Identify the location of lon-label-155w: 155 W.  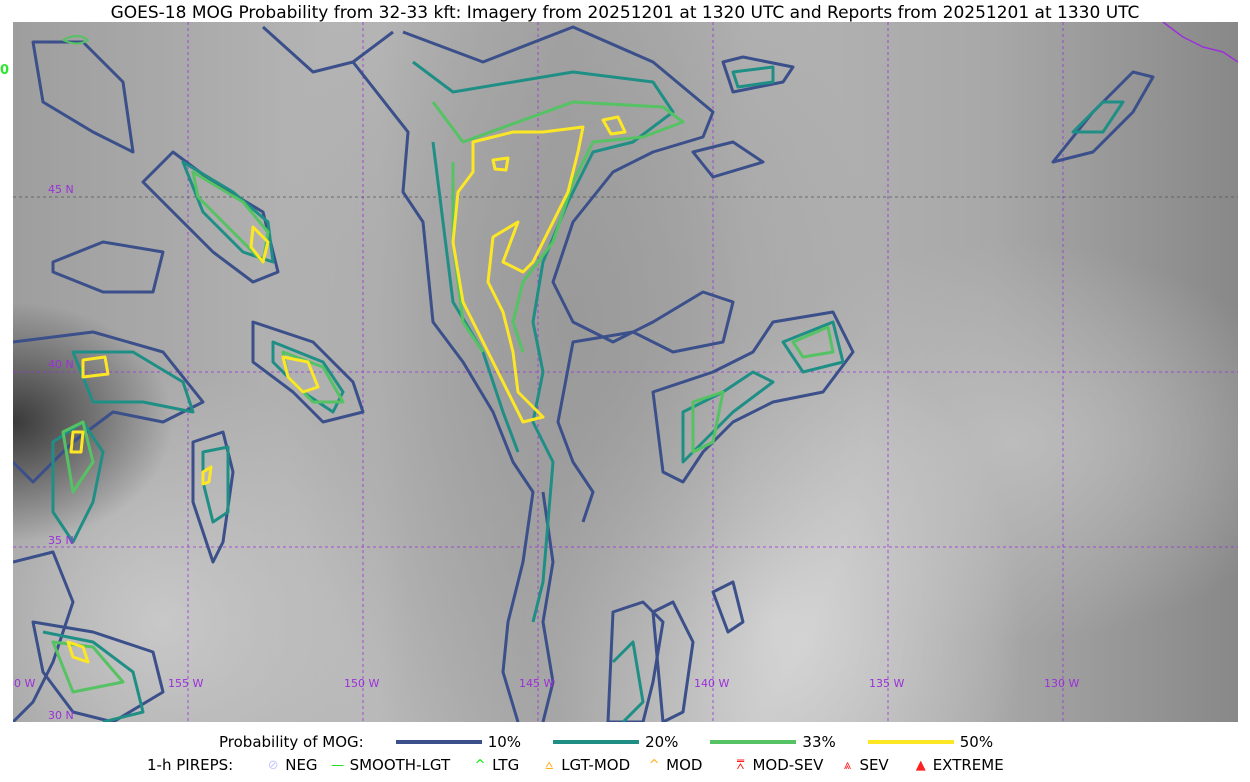
(186, 683).